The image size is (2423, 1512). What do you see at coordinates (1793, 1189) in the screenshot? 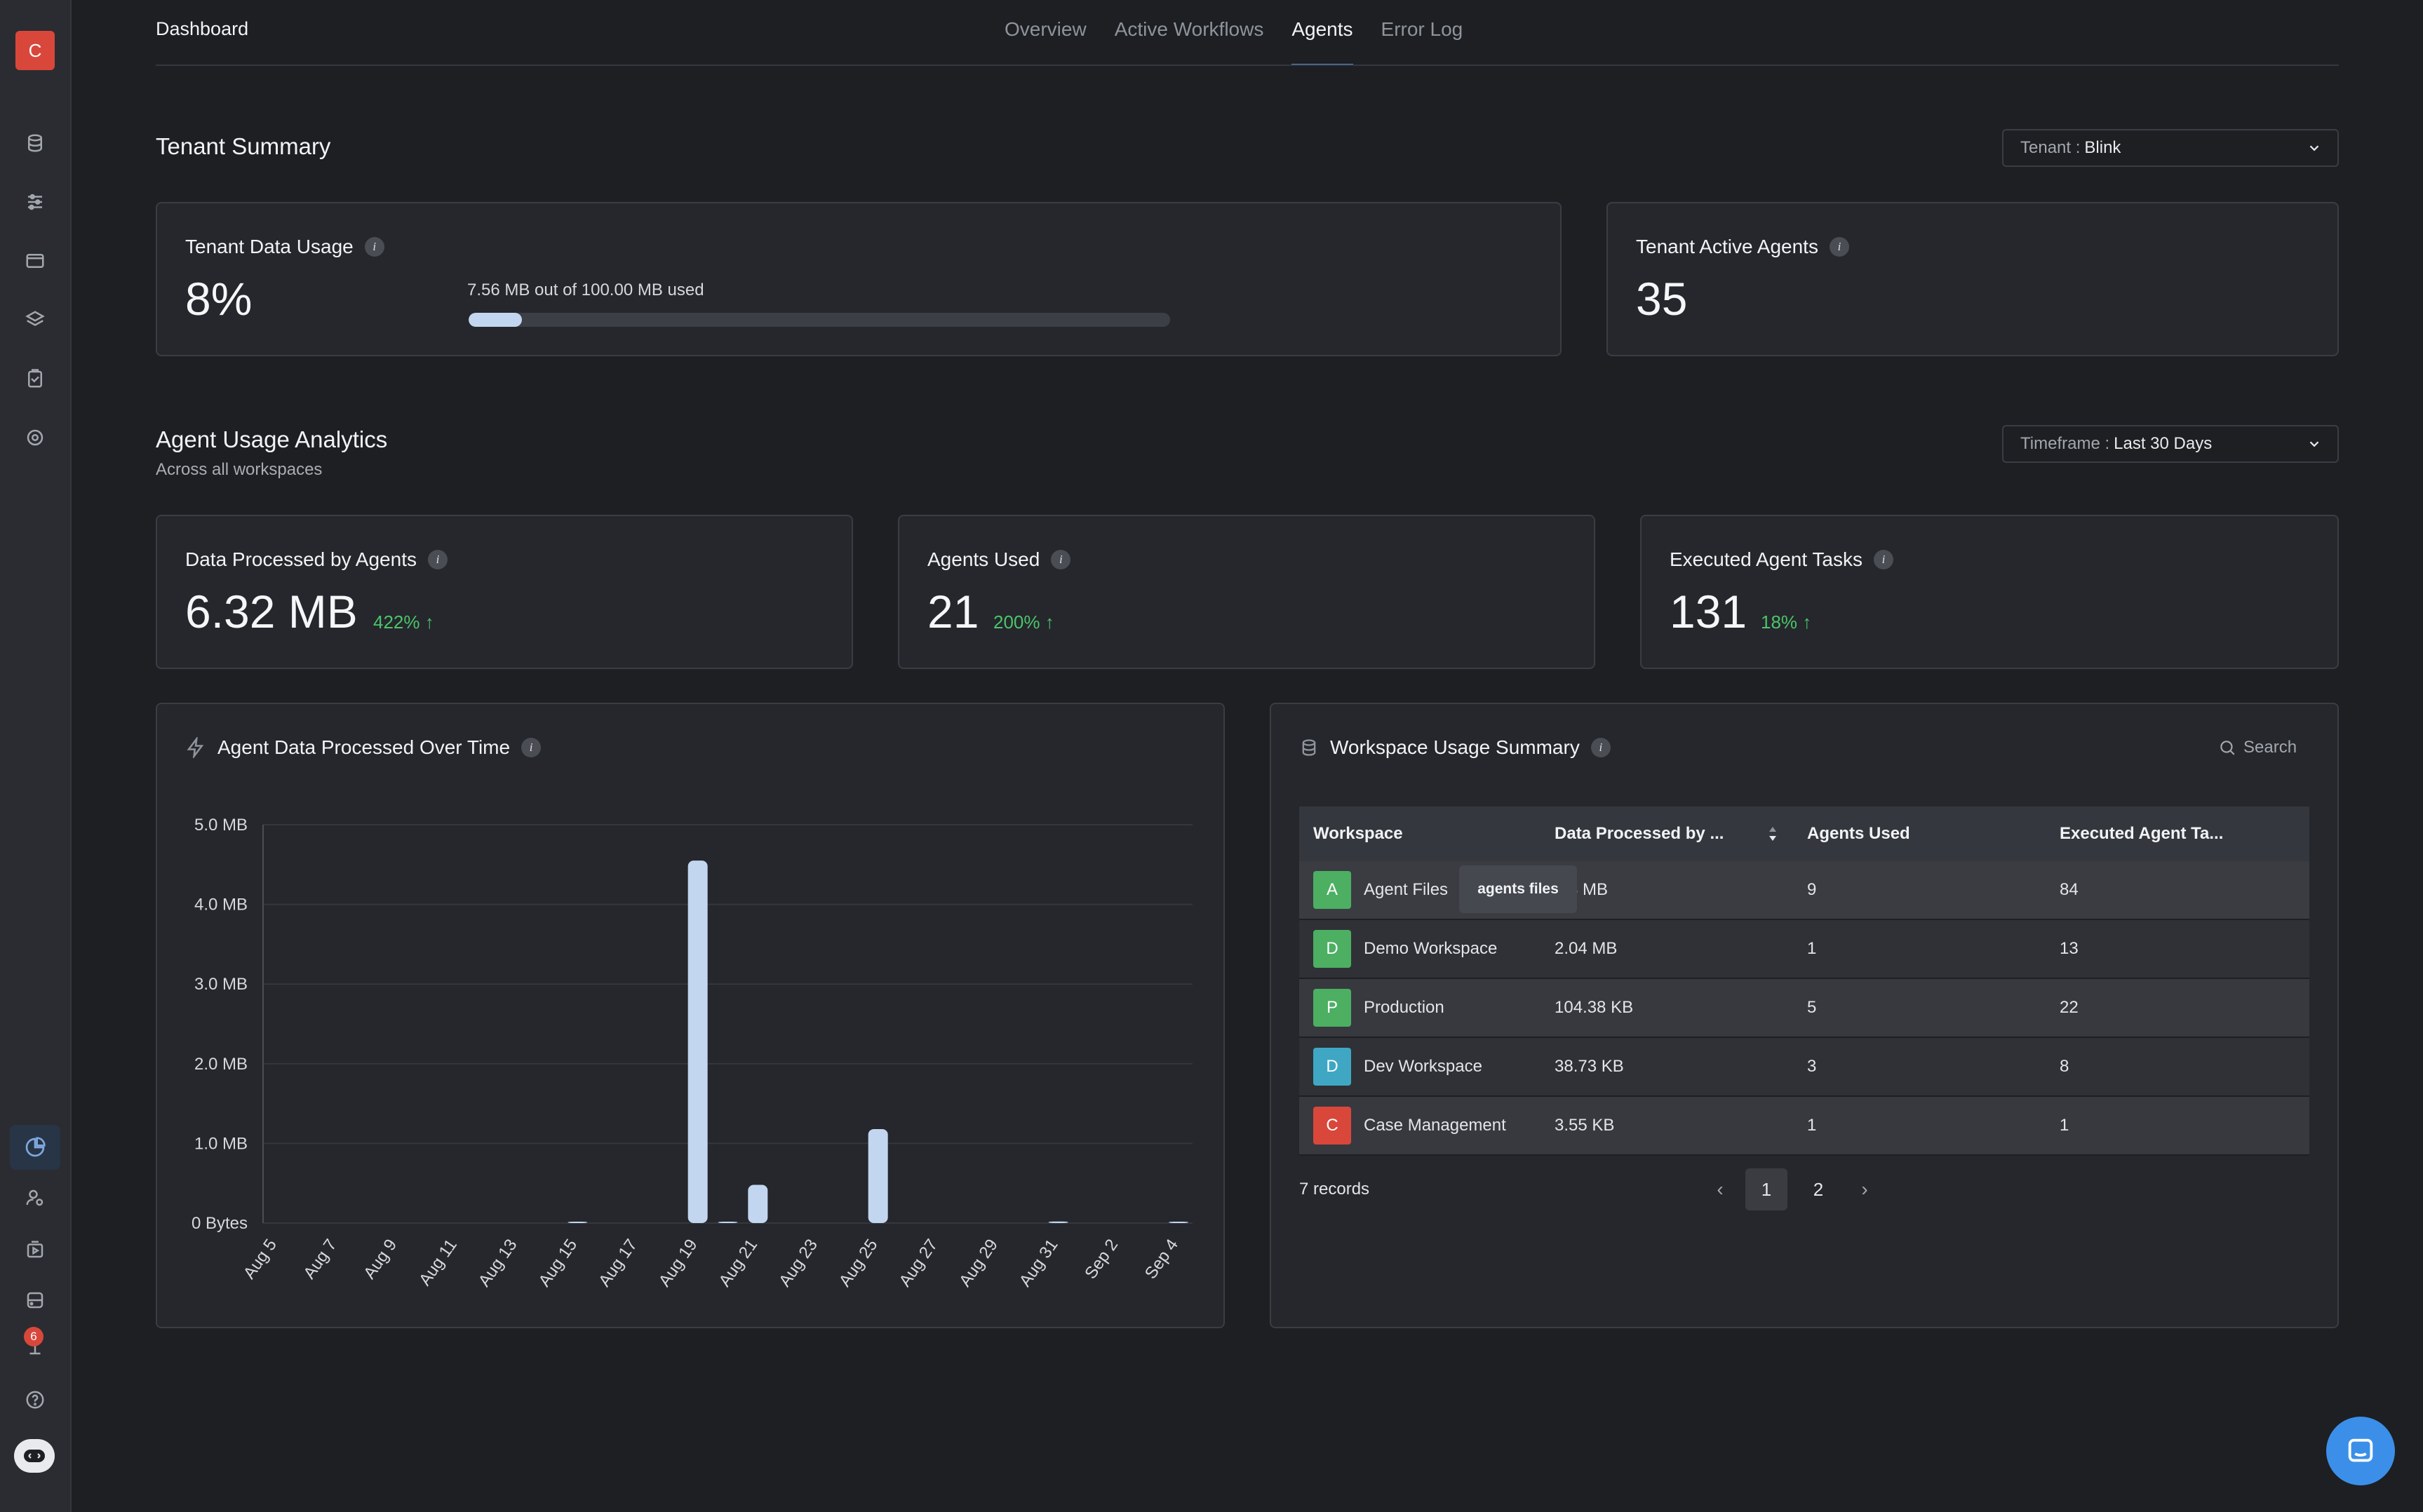
I see `pagination: ‹ 1 2 ›` at bounding box center [1793, 1189].